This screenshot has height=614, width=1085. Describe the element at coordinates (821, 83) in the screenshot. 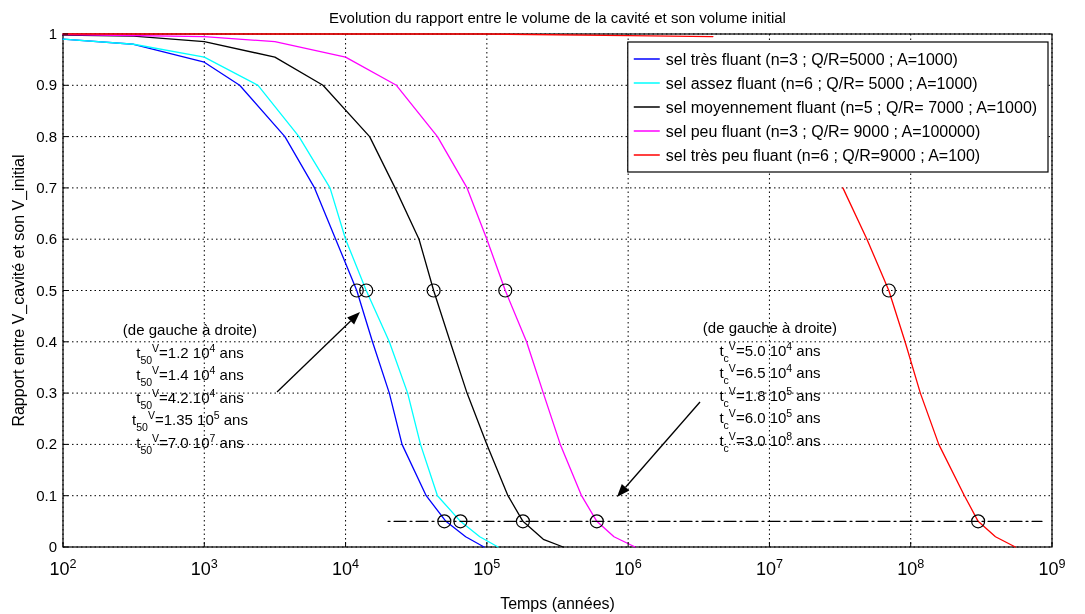

I see `legend-label: sel assez fluant (n=6 ; Q/R= 5000 ; A=1000)` at that location.